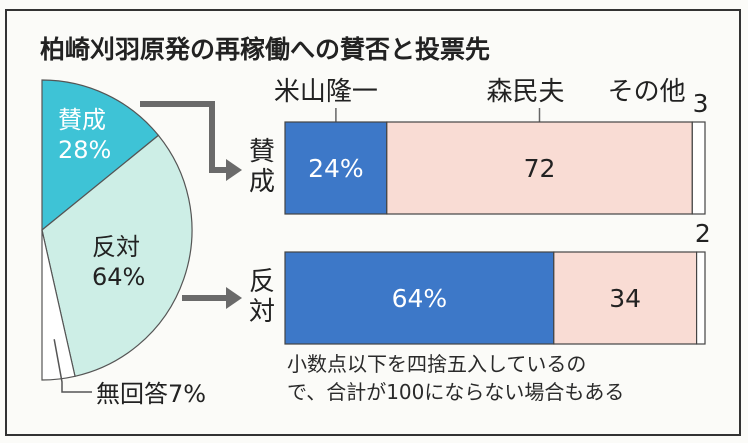 The width and height of the screenshot is (748, 443). I want to click on pie-value-2: 無回答7%, so click(151, 394).